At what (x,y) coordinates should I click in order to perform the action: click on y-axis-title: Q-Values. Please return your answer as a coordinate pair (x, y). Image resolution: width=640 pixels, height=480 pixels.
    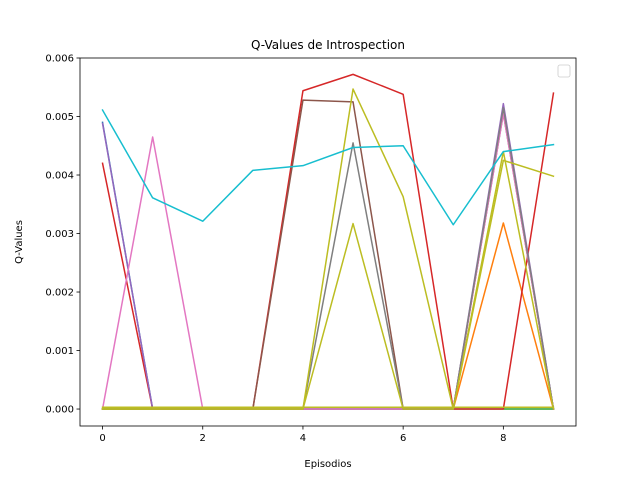
    Looking at the image, I should click on (19, 242).